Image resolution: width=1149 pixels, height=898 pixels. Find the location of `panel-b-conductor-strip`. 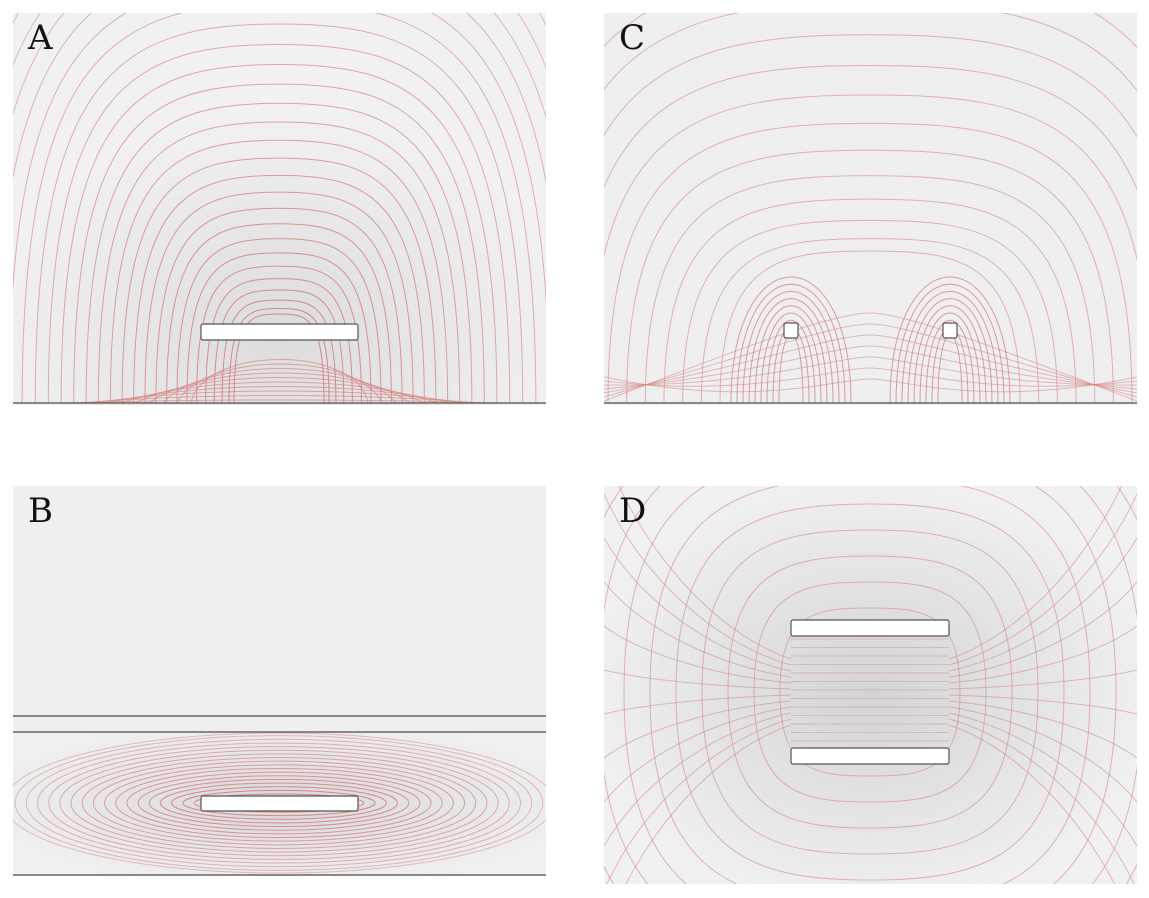

panel-b-conductor-strip is located at coordinates (279, 803).